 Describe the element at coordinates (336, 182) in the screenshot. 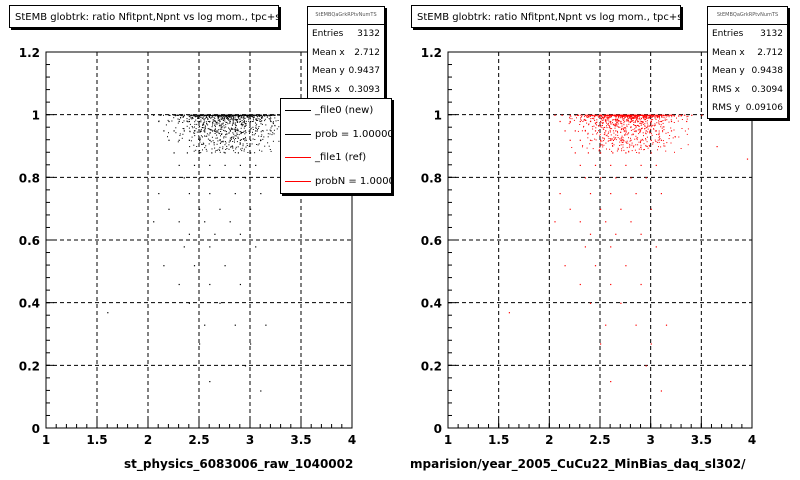

I see `legend-entry-probn: probN = 1.000000` at that location.